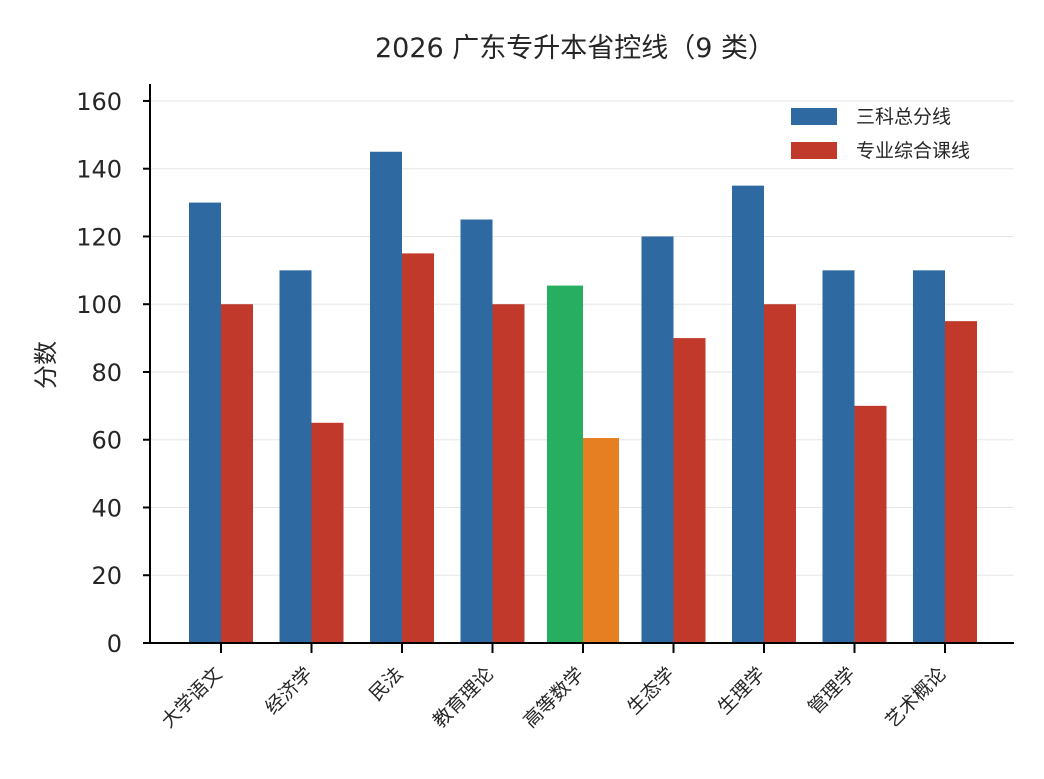 This screenshot has height=779, width=1044. Describe the element at coordinates (575, 48) in the screenshot. I see `chart-title: 2026 广东专升本省控线（9 类）` at that location.